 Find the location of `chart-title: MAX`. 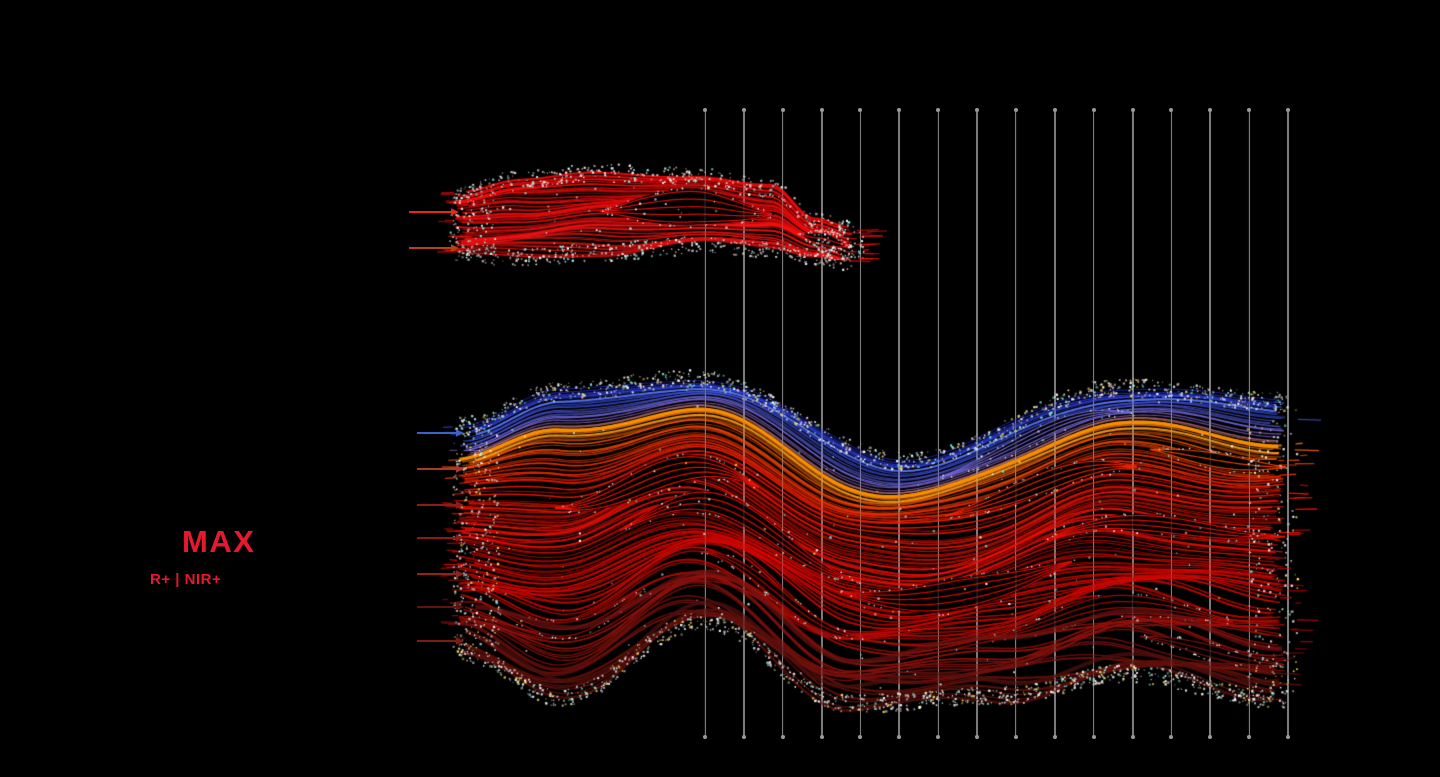

chart-title: MAX is located at coordinates (219, 541).